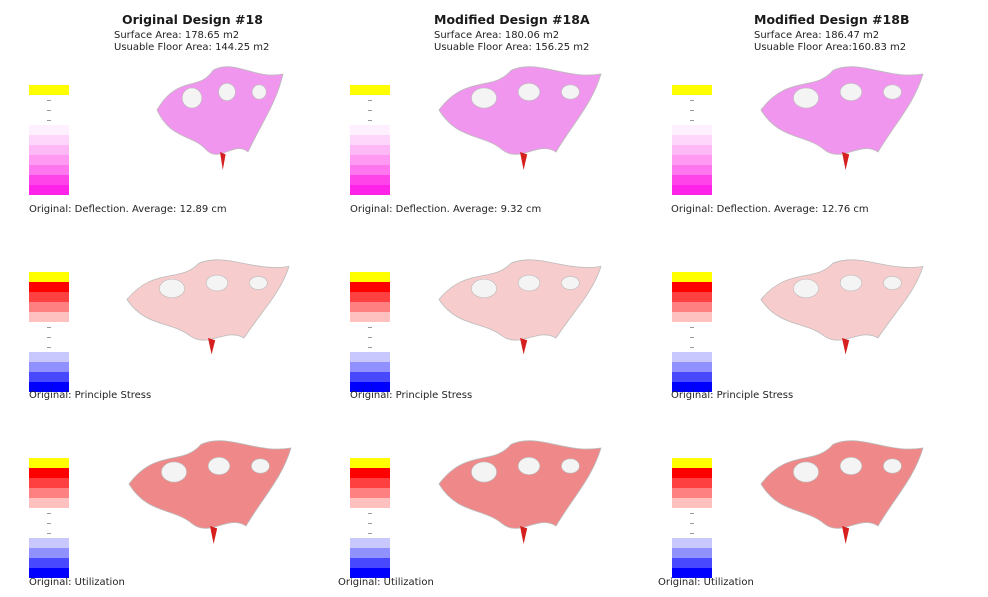 The width and height of the screenshot is (988, 597). I want to click on stress-legend, so click(370, 332).